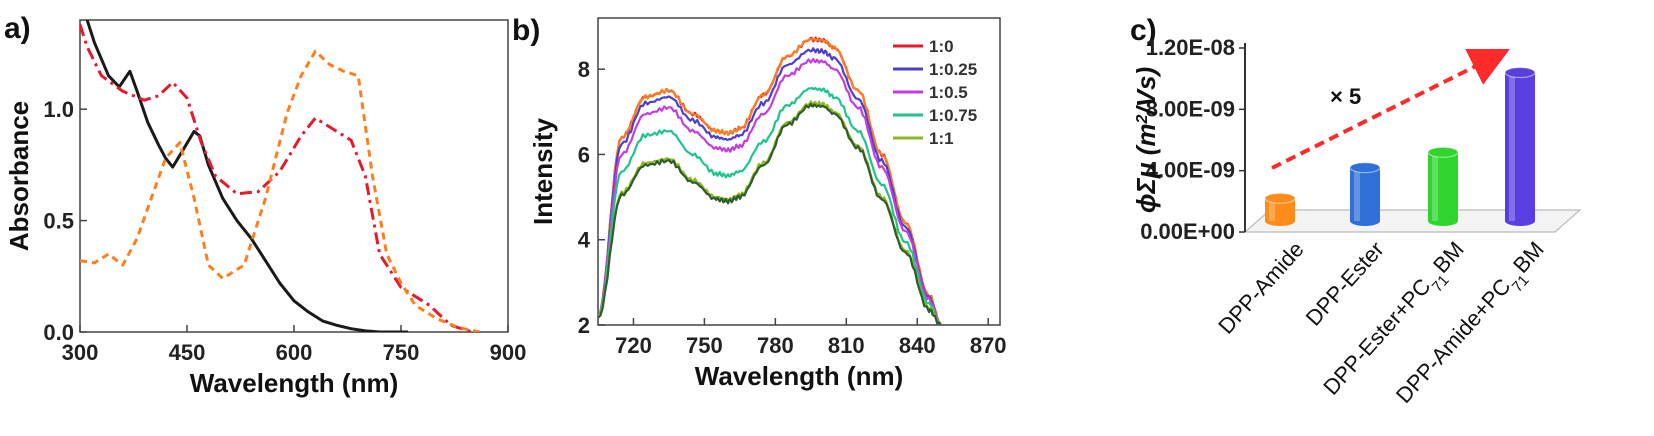 Image resolution: width=1654 pixels, height=436 pixels. I want to click on panel-a-y-axis-title: Absorbance, so click(19, 176).